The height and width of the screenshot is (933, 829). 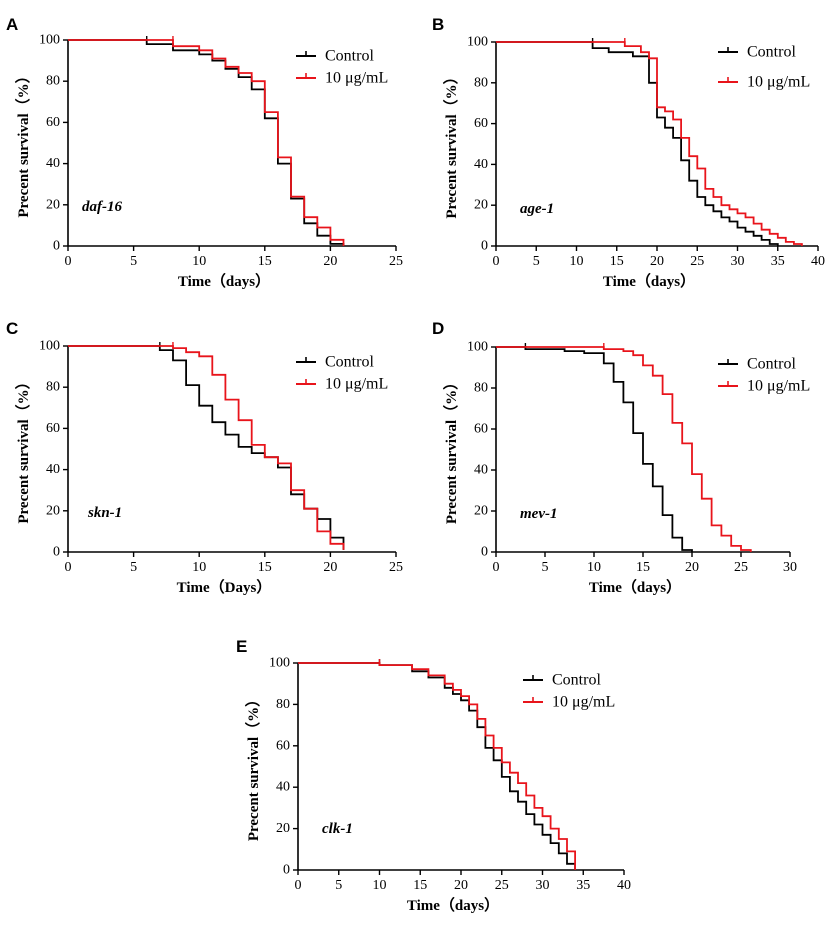 I want to click on gene-label: age-1, so click(x=537, y=209).